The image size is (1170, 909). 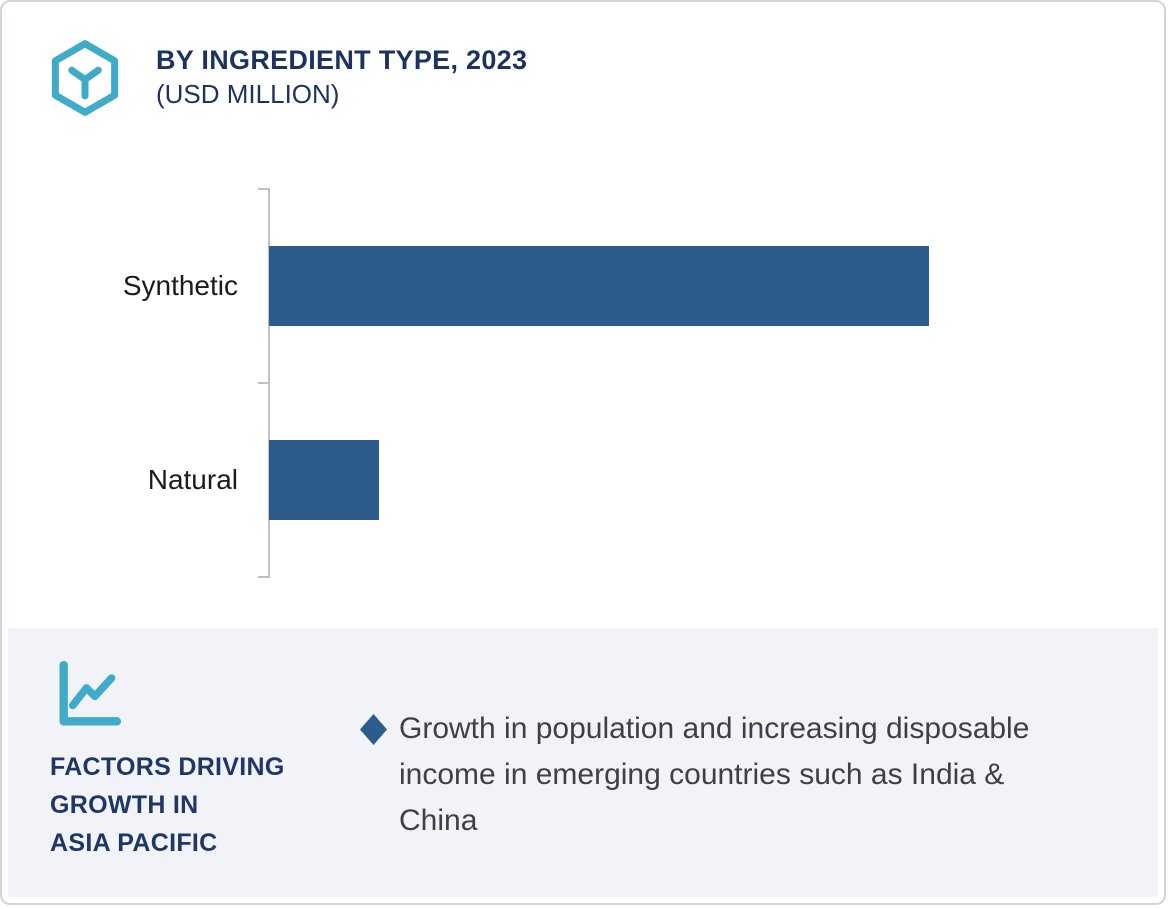 What do you see at coordinates (248, 94) in the screenshot?
I see `chart-subtitle: (USD MILLION)` at bounding box center [248, 94].